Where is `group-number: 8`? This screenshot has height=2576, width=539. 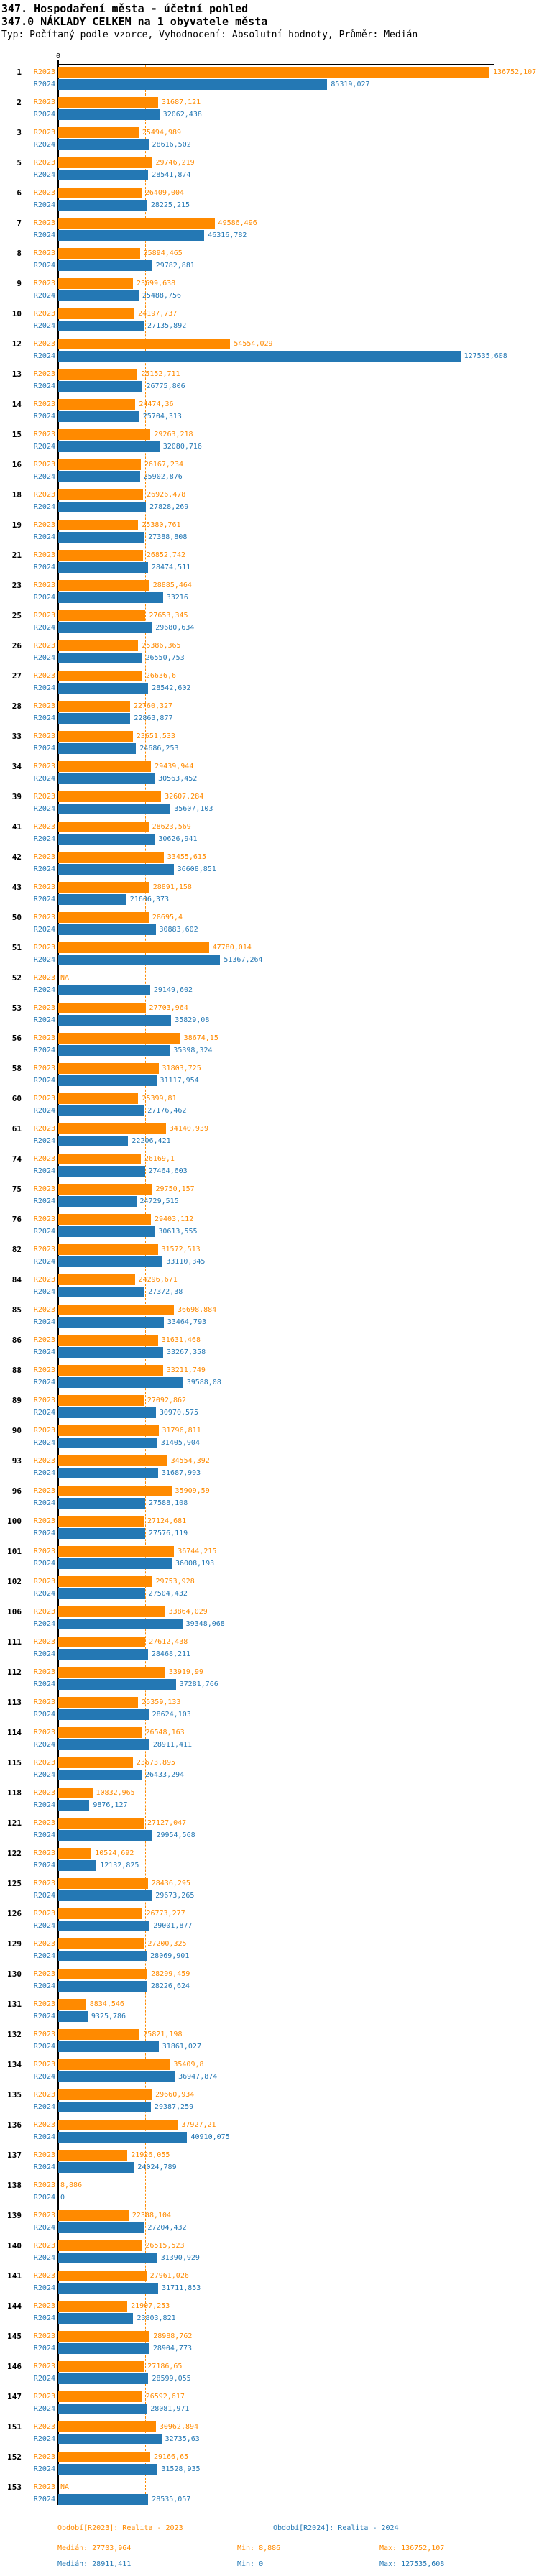 group-number: 8 is located at coordinates (19, 253).